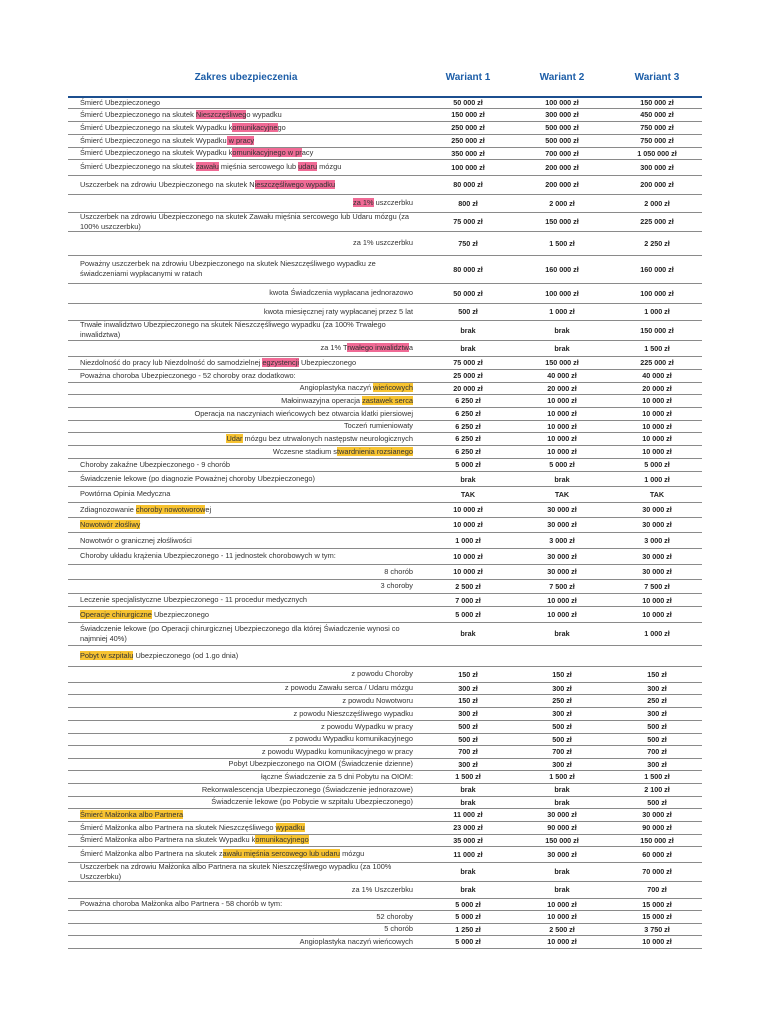 The width and height of the screenshot is (768, 1024). Describe the element at coordinates (241, 348) in the screenshot. I see `row-label: za 1% Trwałego inwalidztwa` at that location.